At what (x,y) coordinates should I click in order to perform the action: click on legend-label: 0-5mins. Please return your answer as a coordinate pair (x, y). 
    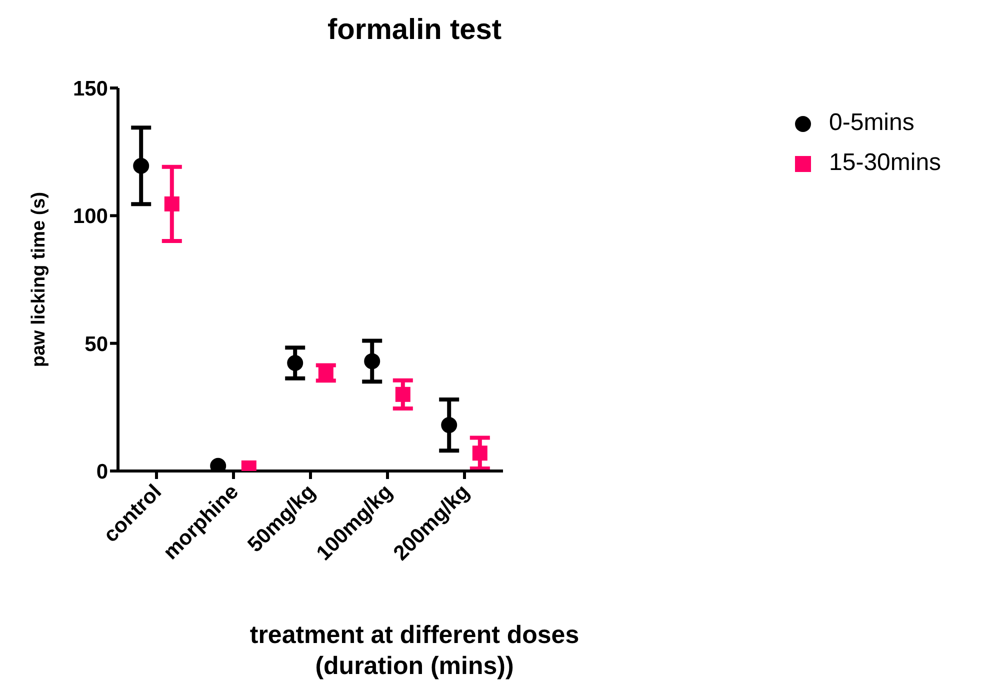
    Looking at the image, I should click on (871, 122).